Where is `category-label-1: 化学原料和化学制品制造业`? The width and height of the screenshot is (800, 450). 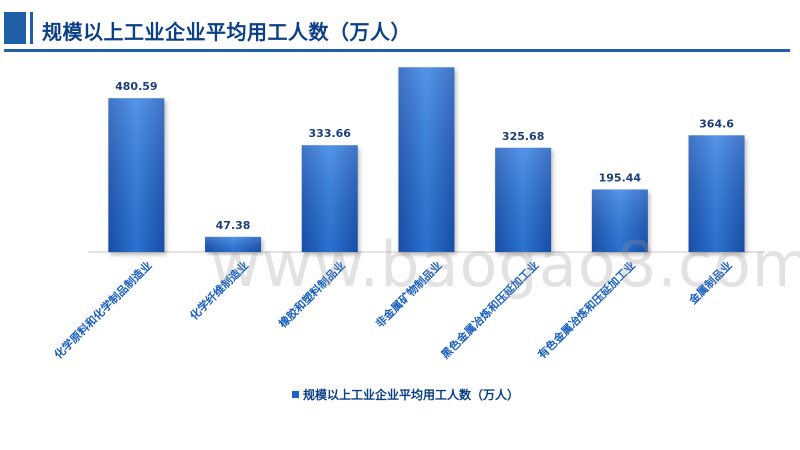 category-label-1: 化学原料和化学制品制造业 is located at coordinates (102, 309).